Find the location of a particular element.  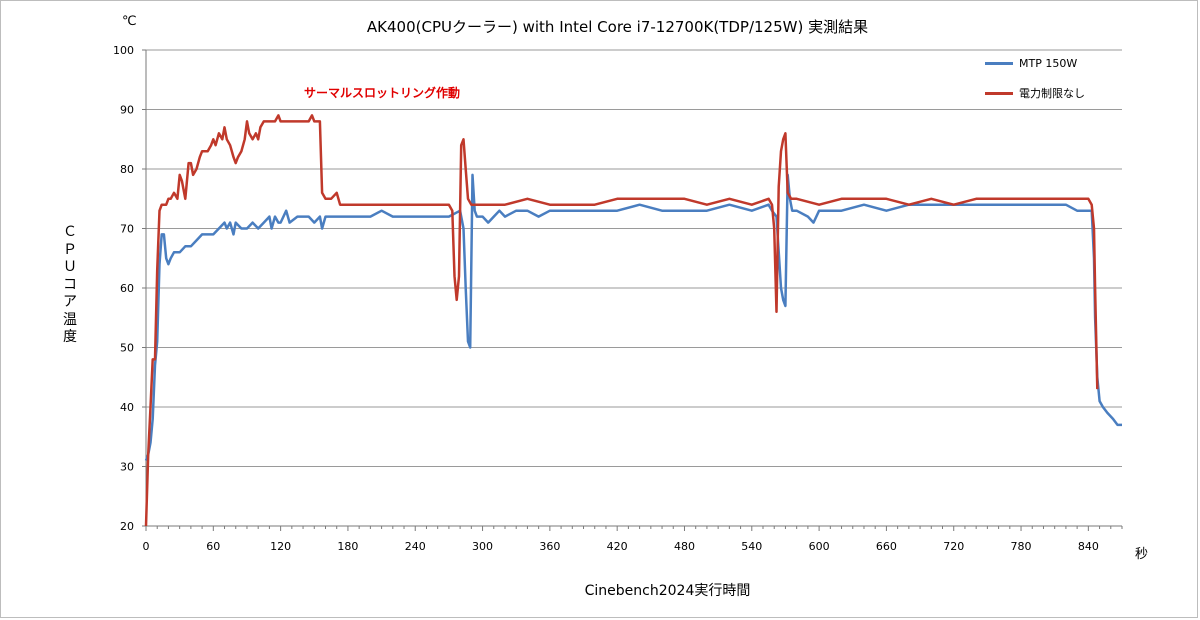

legend-item-mtp-150w: MTP 150W is located at coordinates (1031, 63).